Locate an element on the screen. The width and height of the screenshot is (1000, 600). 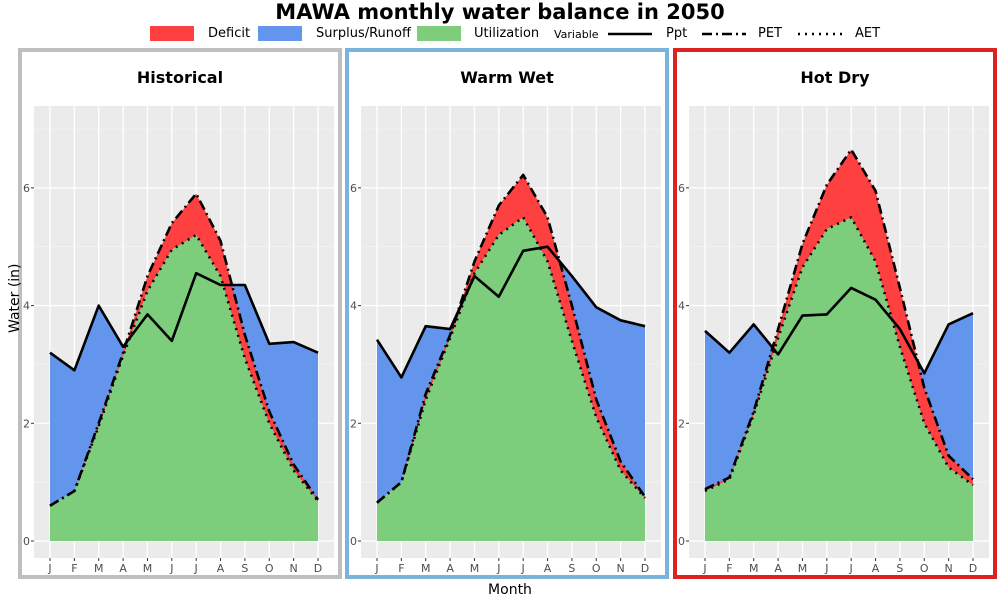
legend-label-surplus: Surplus/Runoff is located at coordinates (363, 33).